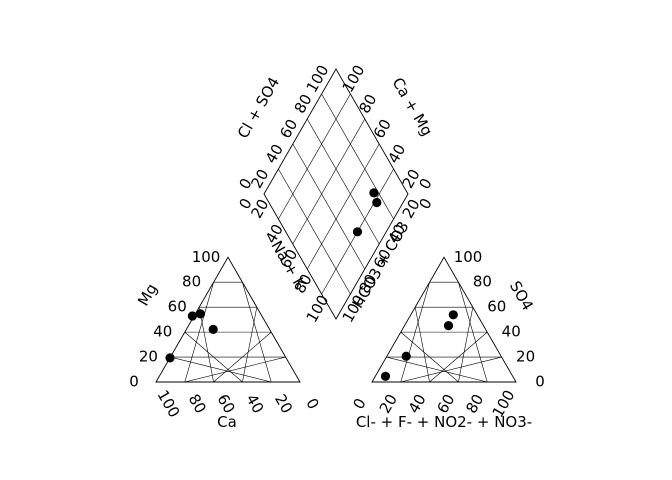 The height and width of the screenshot is (480, 672). Describe the element at coordinates (259, 209) in the screenshot. I see `diamond-na-k-tick-label: 20` at that location.